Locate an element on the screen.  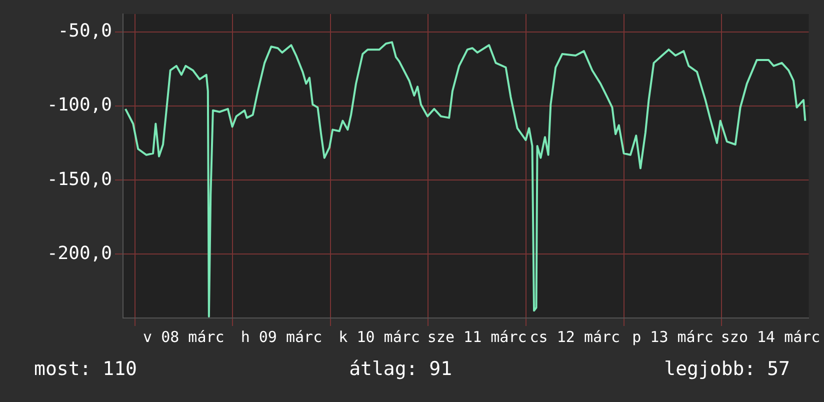
x-tick-label: p 13 márc is located at coordinates (673, 337).